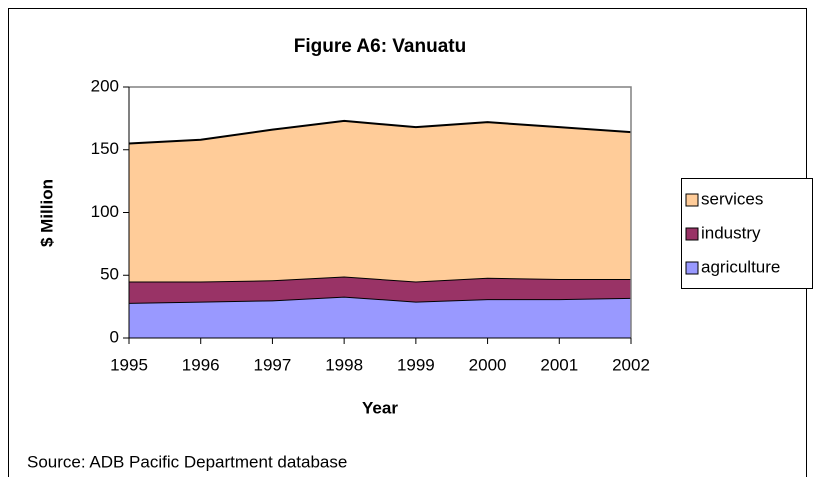 This screenshot has width=815, height=477. I want to click on source-note: Source: ADB Pacific Department database, so click(187, 461).